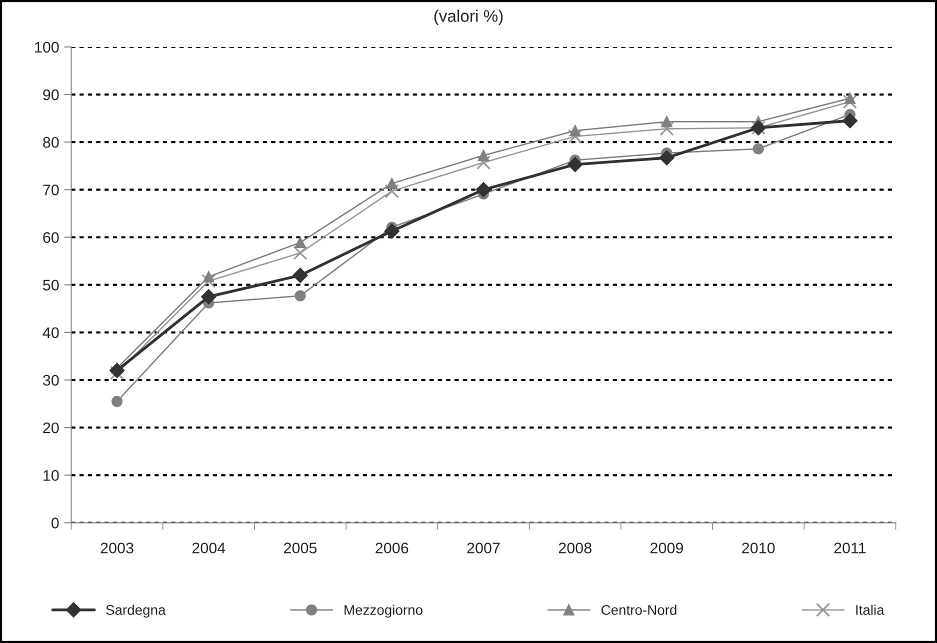 The image size is (937, 643). I want to click on y-tick-label: 60, so click(51, 237).